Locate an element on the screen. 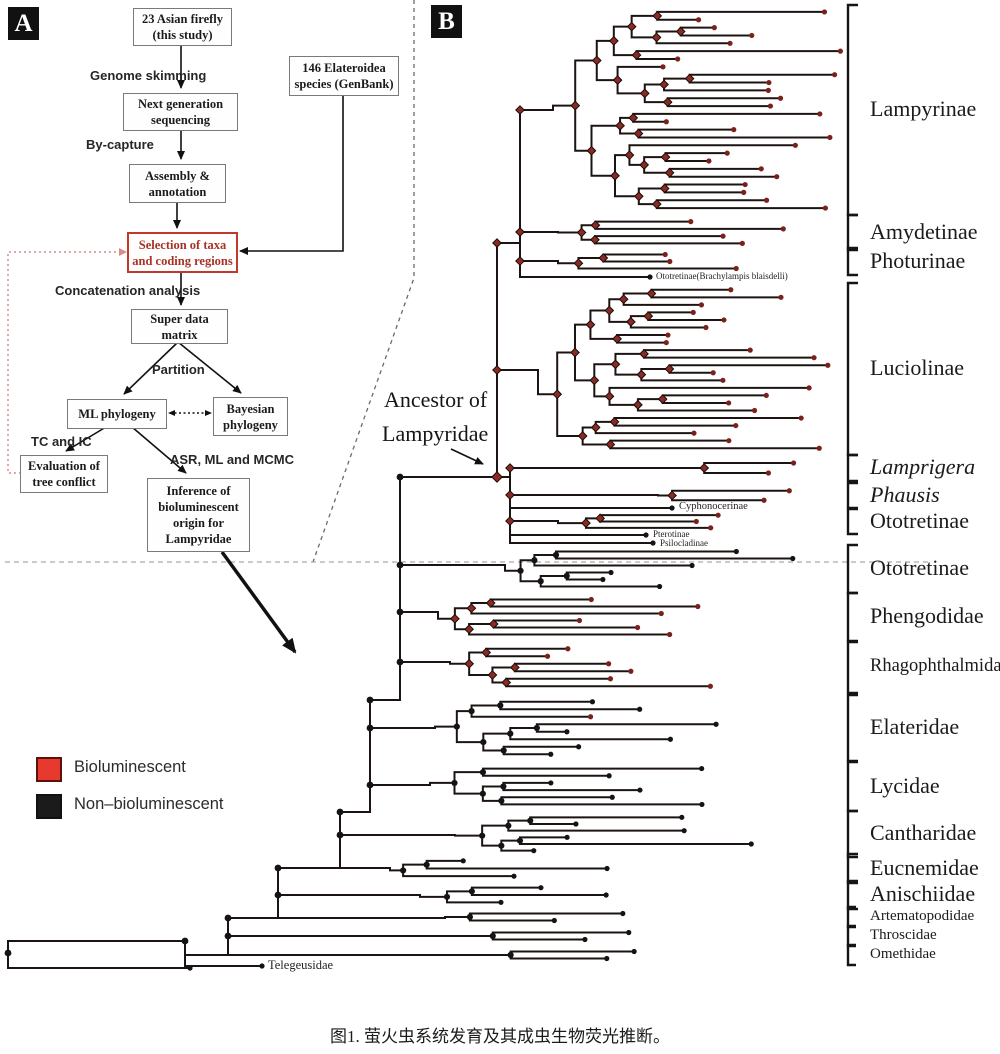  tip-annotation-psilocladinae: Psilocladinae is located at coordinates (684, 543).